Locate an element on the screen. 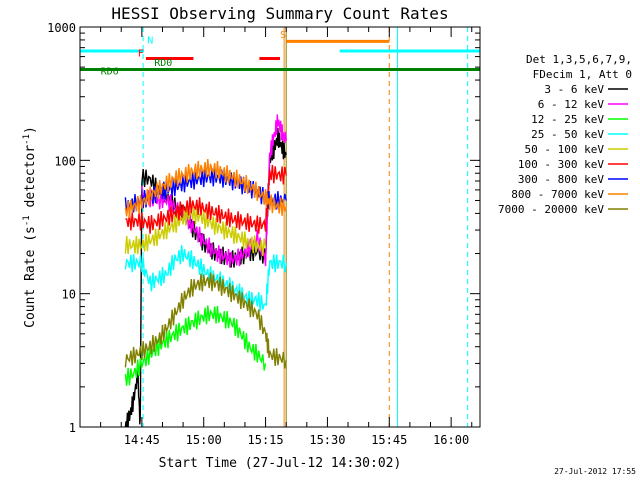  flag-label-0: N is located at coordinates (150, 41).